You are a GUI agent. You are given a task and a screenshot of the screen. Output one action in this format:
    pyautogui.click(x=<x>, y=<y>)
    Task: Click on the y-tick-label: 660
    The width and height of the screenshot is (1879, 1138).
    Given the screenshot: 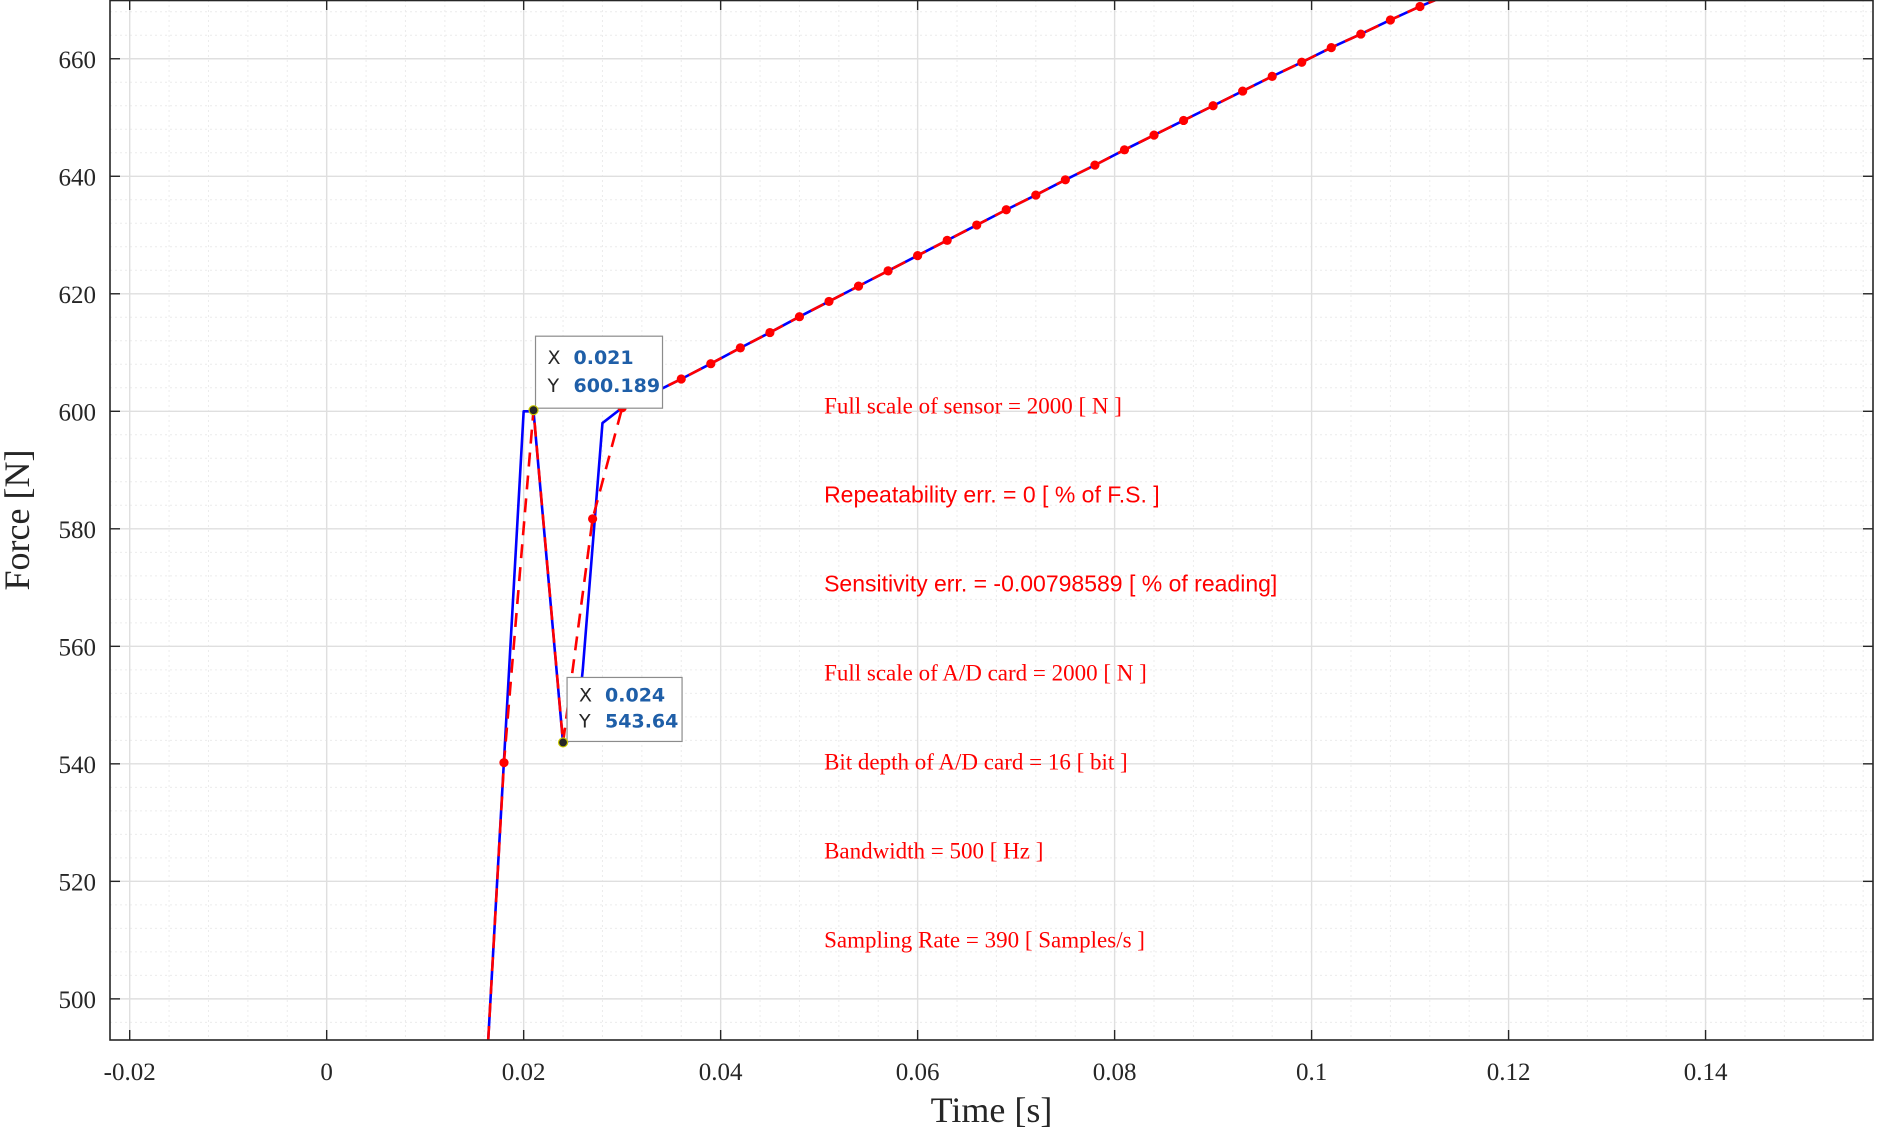 What is the action you would take?
    pyautogui.click(x=78, y=60)
    